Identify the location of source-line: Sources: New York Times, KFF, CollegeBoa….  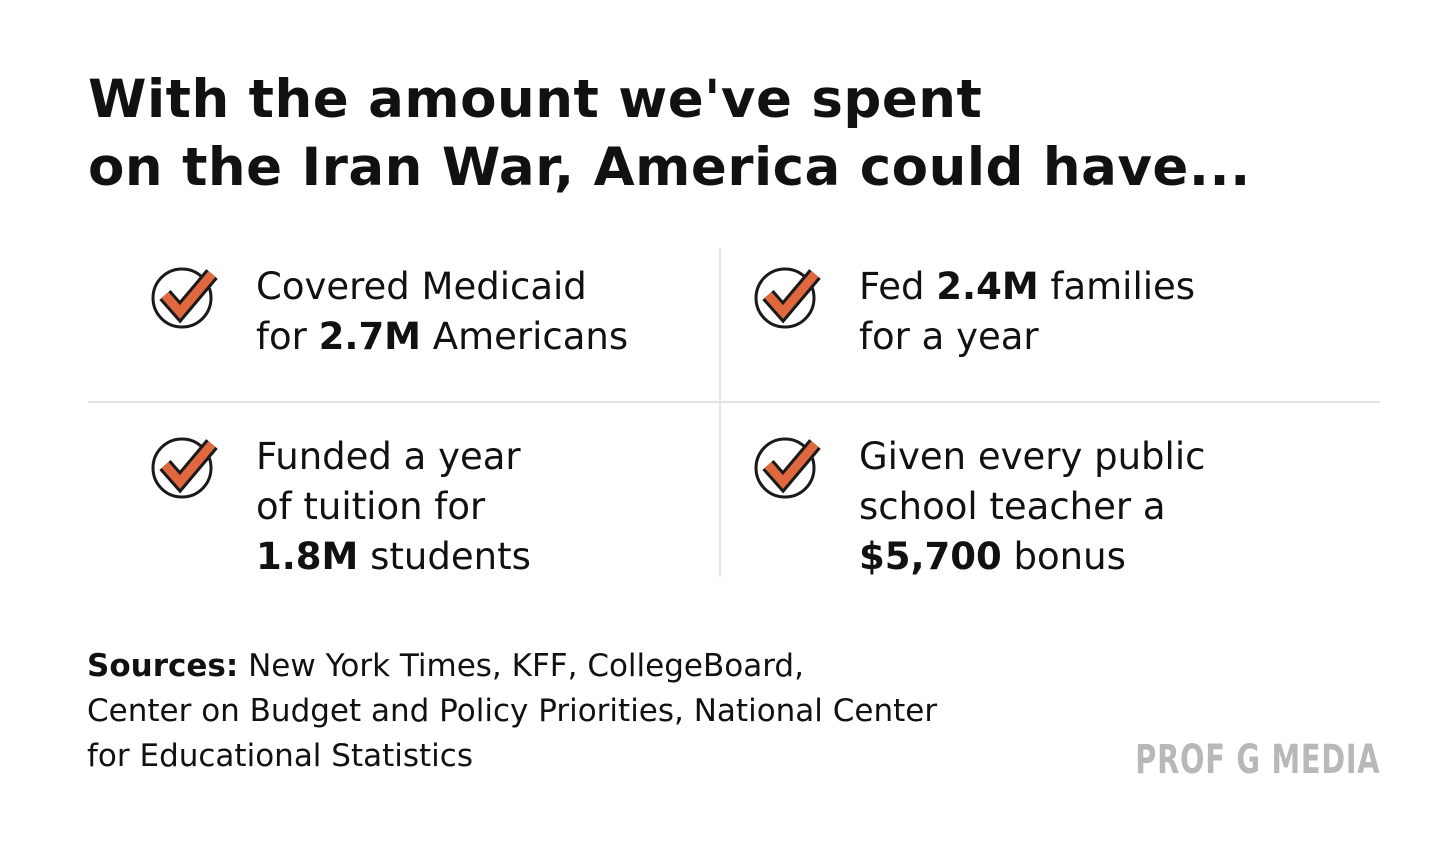
(512, 666).